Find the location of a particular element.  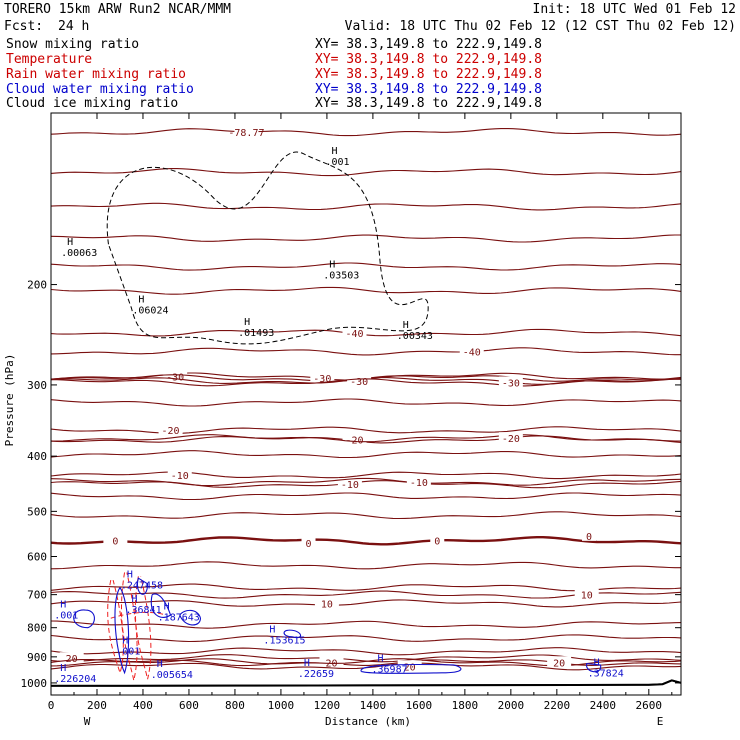

maximum-value-label: .37824 is located at coordinates (606, 673).